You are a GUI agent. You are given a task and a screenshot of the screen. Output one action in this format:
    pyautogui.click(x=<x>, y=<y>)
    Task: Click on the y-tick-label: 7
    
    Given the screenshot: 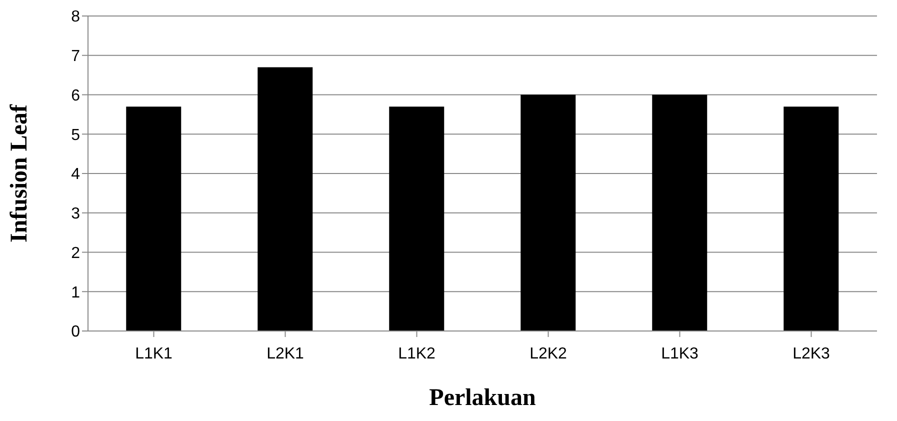 What is the action you would take?
    pyautogui.click(x=75, y=57)
    